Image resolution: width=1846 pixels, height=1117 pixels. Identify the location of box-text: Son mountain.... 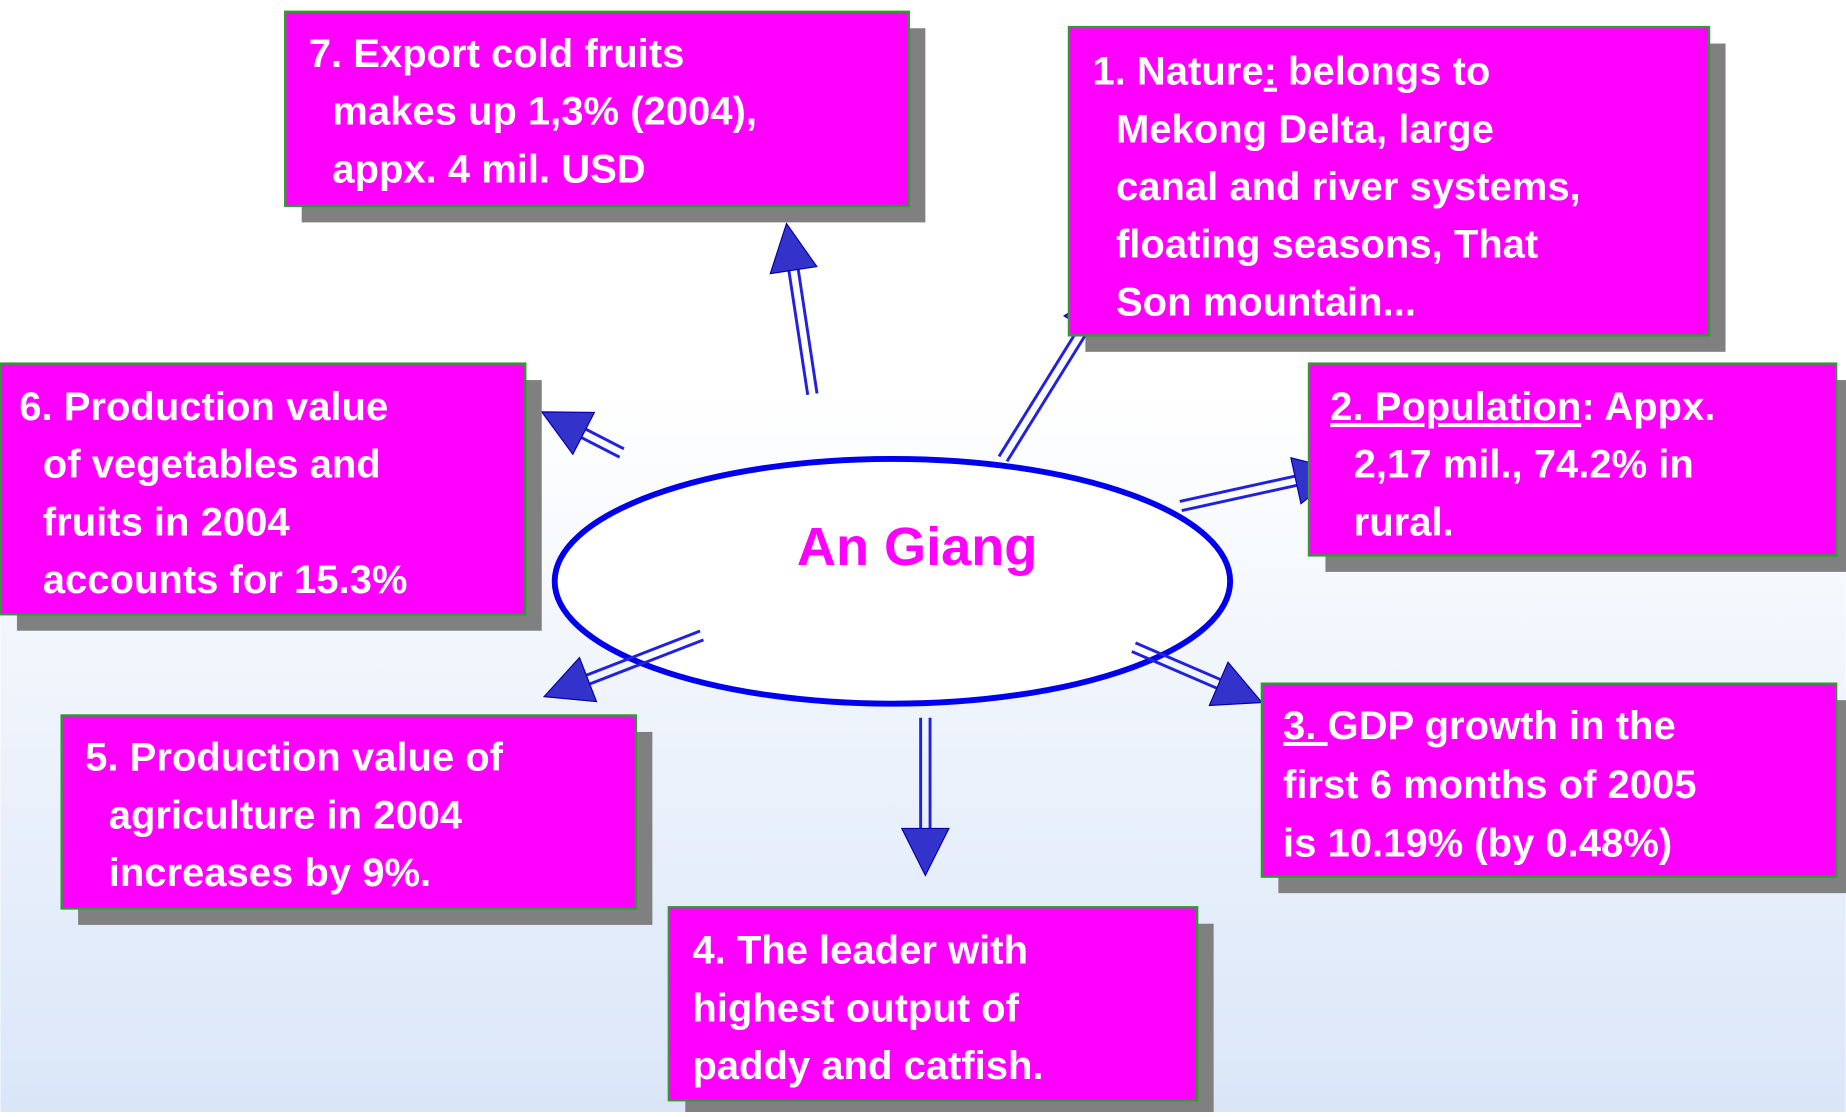
(1266, 302).